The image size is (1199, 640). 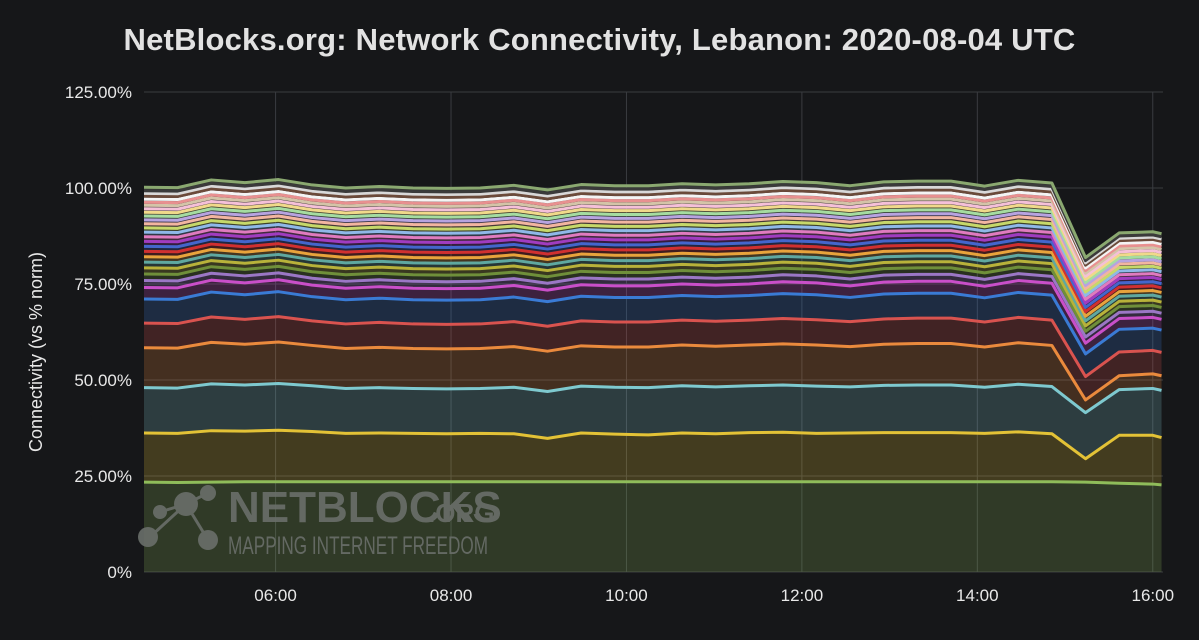 What do you see at coordinates (358, 546) in the screenshot?
I see `watermark-tagline: MAPPING INTERNET FREEDOM` at bounding box center [358, 546].